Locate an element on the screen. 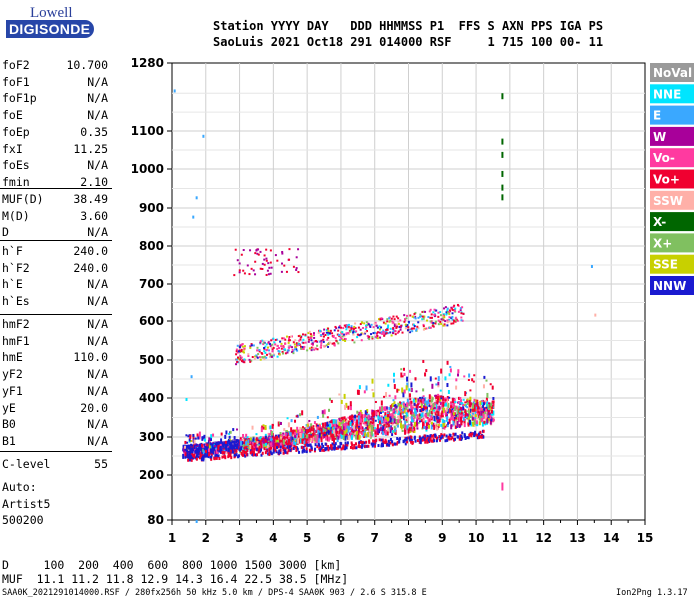 Image resolution: width=700 pixels, height=600 pixels. y-tick-label: 80 is located at coordinates (155, 520).